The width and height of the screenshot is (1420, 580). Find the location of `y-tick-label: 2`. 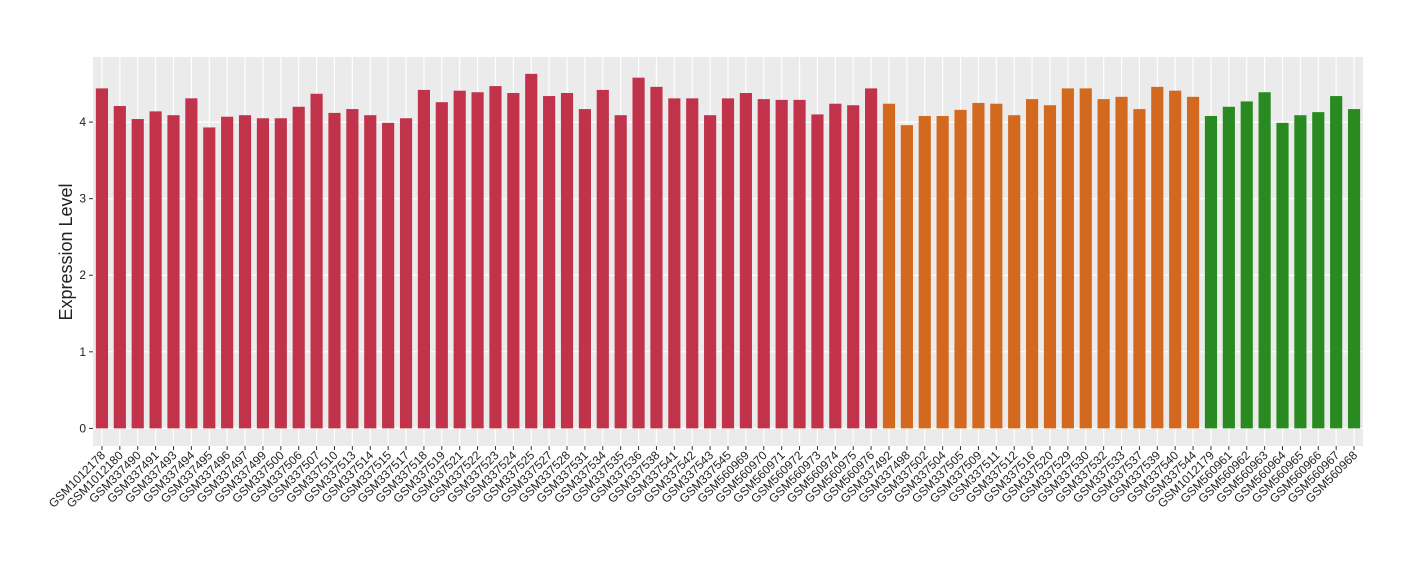

y-tick-label: 2 is located at coordinates (82, 275).